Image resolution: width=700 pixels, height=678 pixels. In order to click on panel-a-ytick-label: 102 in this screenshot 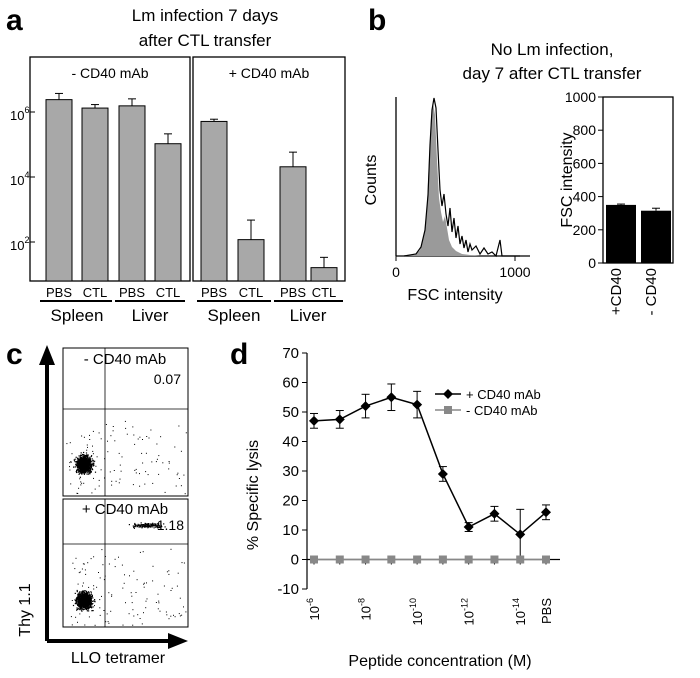, I will do `click(19, 244)`.